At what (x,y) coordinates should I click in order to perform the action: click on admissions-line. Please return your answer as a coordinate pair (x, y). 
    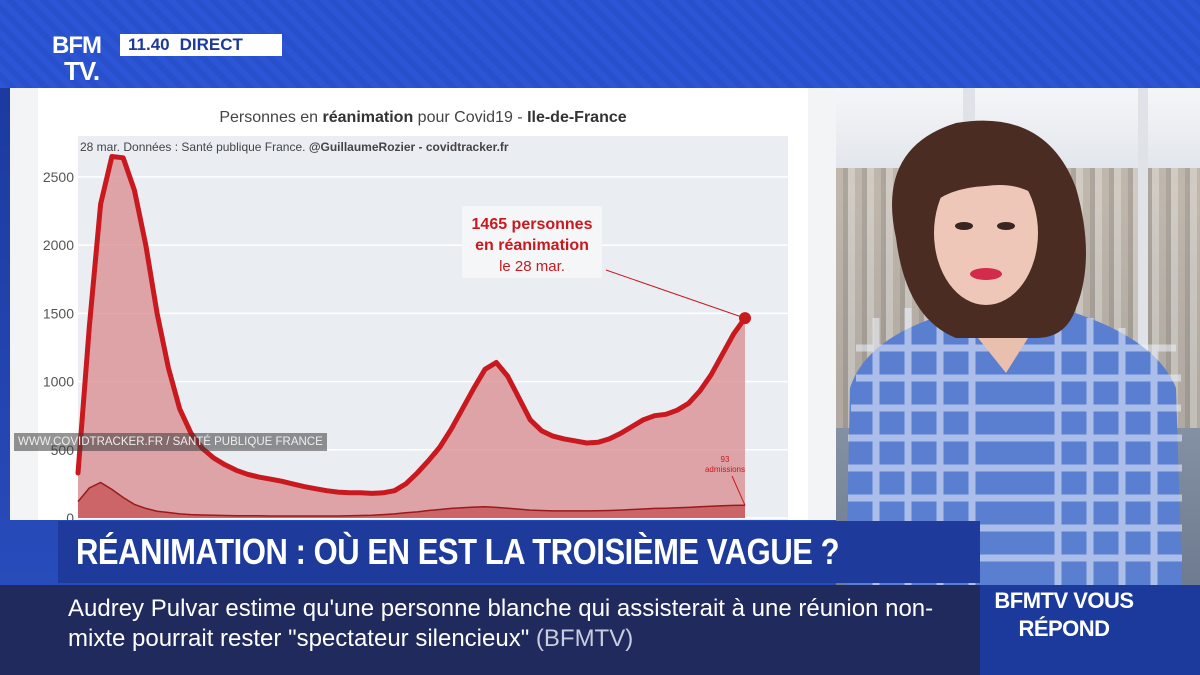
    Looking at the image, I should click on (411, 499).